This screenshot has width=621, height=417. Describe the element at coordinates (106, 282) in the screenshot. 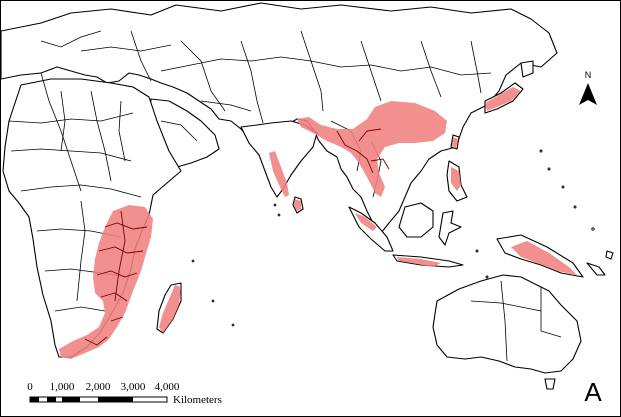

I see `distribution-east-africa` at that location.